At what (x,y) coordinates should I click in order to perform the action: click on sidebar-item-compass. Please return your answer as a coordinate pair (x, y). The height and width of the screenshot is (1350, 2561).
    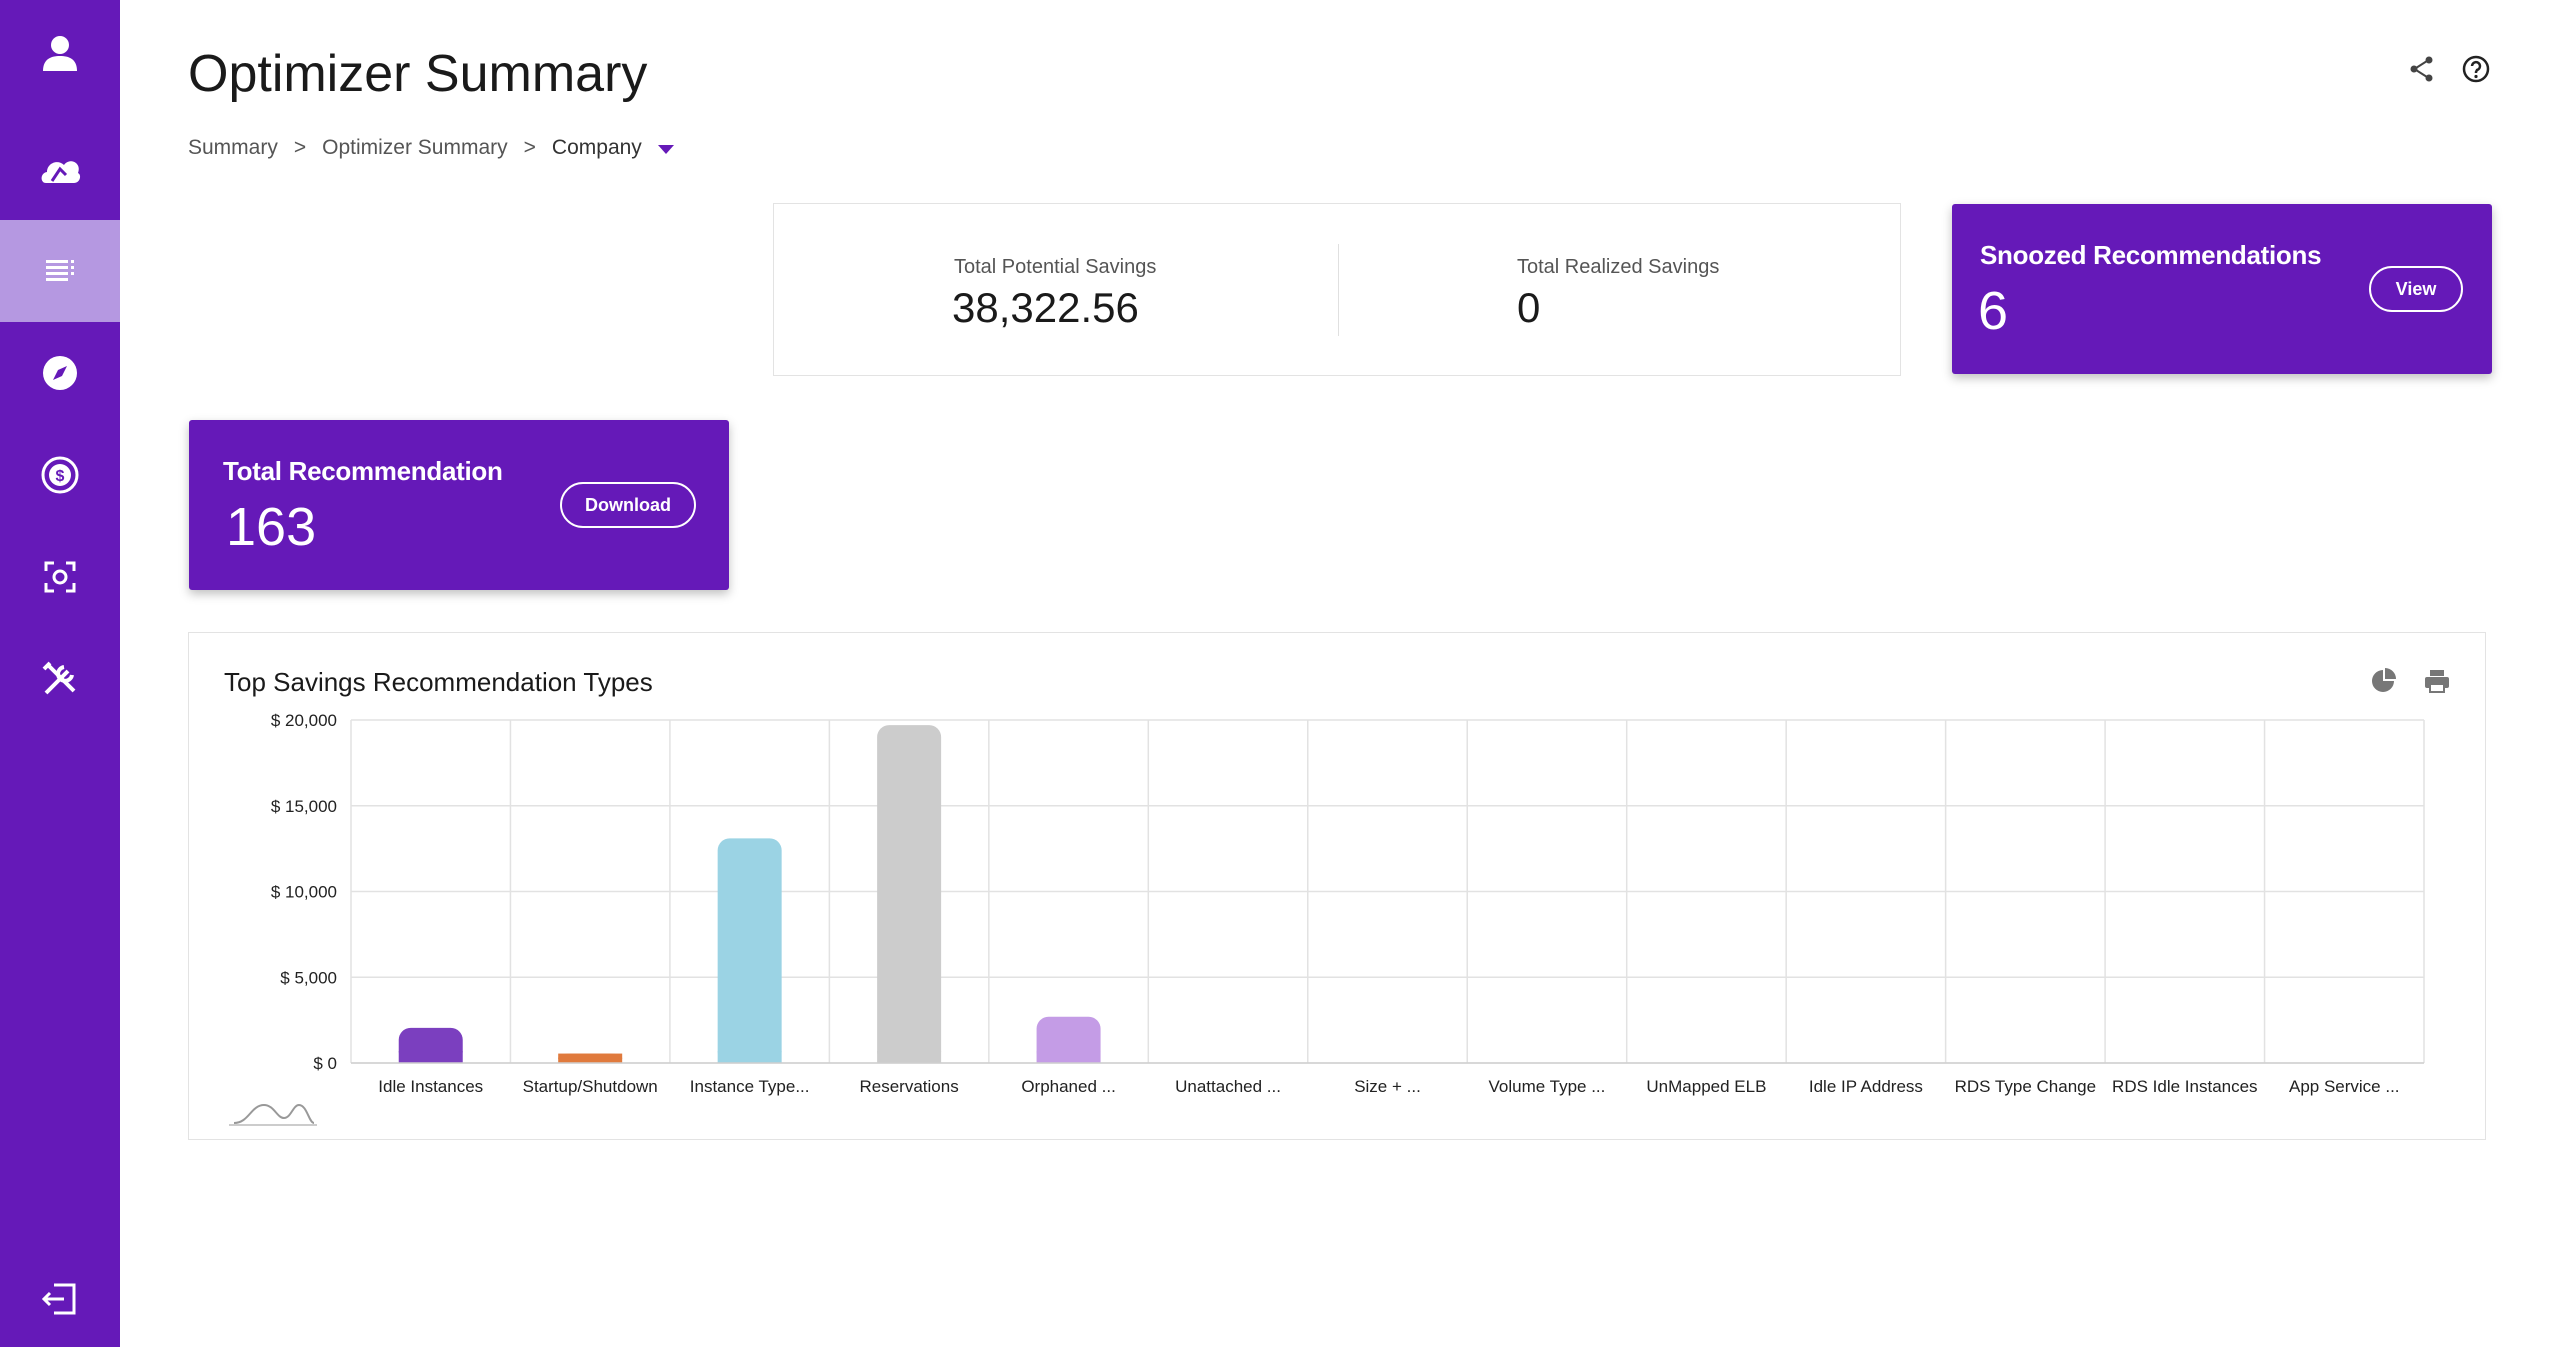
    Looking at the image, I should click on (60, 373).